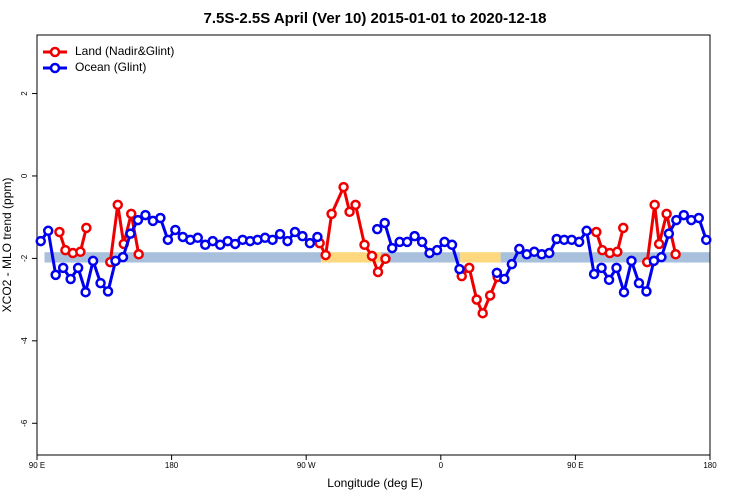 This screenshot has height=500, width=750. What do you see at coordinates (306, 465) in the screenshot?
I see `x-tick-label: 90 W` at bounding box center [306, 465].